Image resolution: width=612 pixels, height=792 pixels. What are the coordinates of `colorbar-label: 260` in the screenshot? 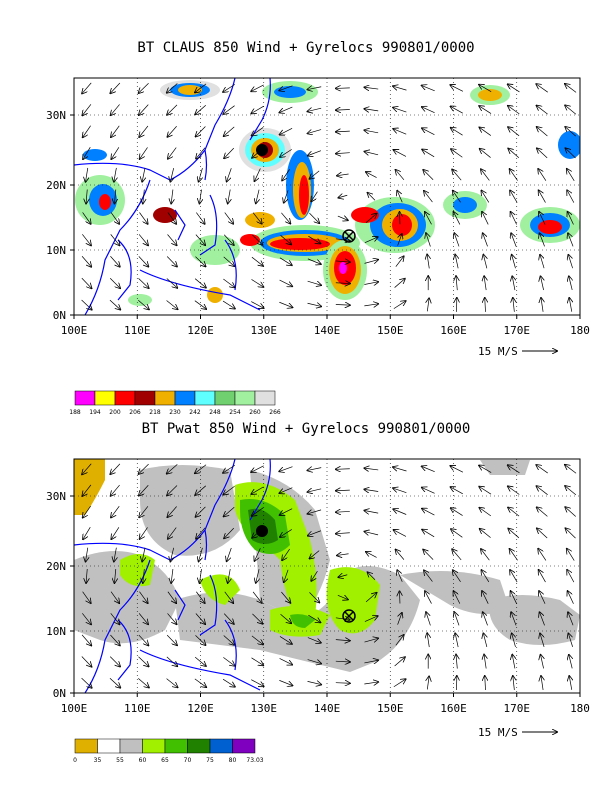 It's located at (255, 412).